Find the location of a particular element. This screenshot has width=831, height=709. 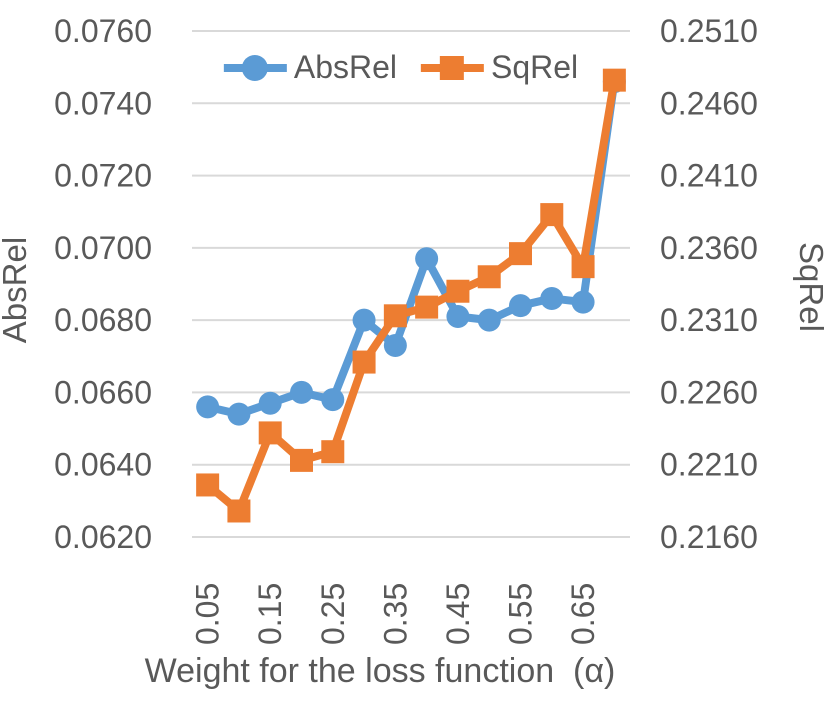

absrel-legend-marker-icon is located at coordinates (255, 67).